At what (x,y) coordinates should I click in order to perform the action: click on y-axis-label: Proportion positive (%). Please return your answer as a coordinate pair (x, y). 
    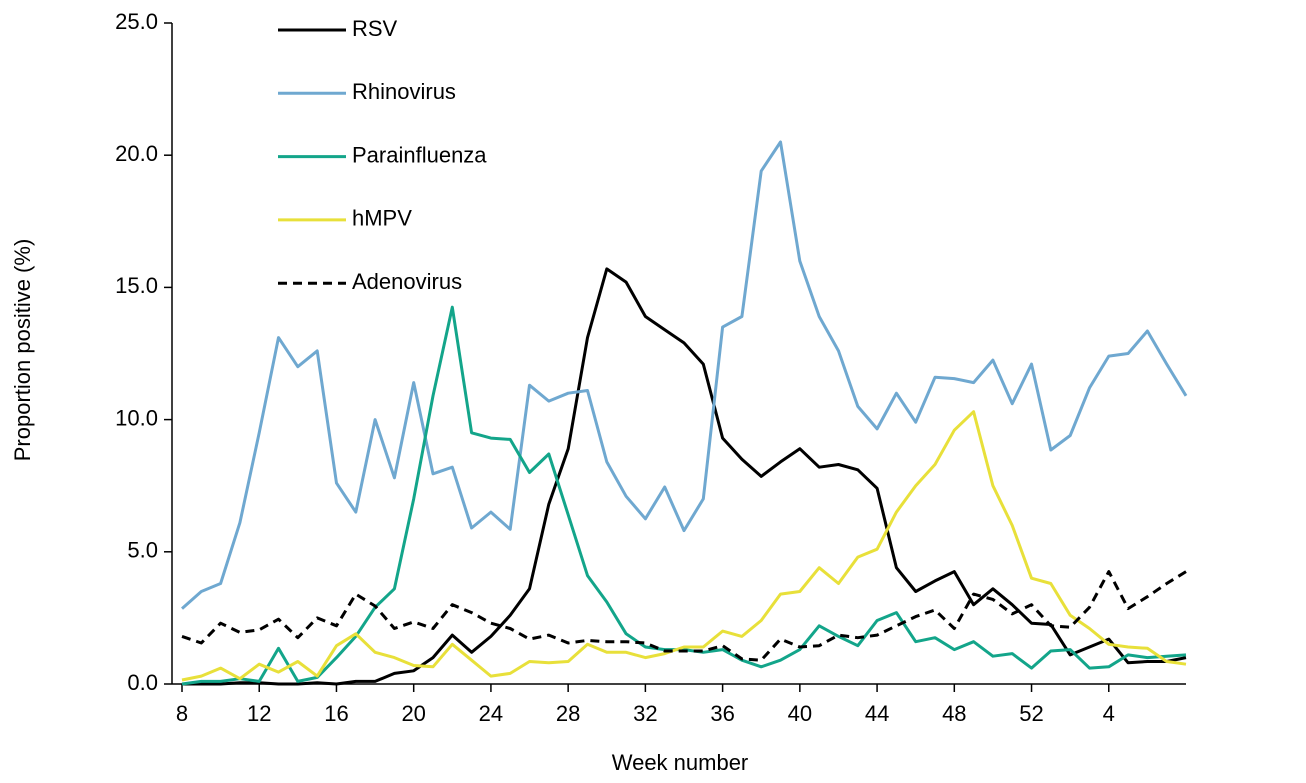
    Looking at the image, I should click on (22, 350).